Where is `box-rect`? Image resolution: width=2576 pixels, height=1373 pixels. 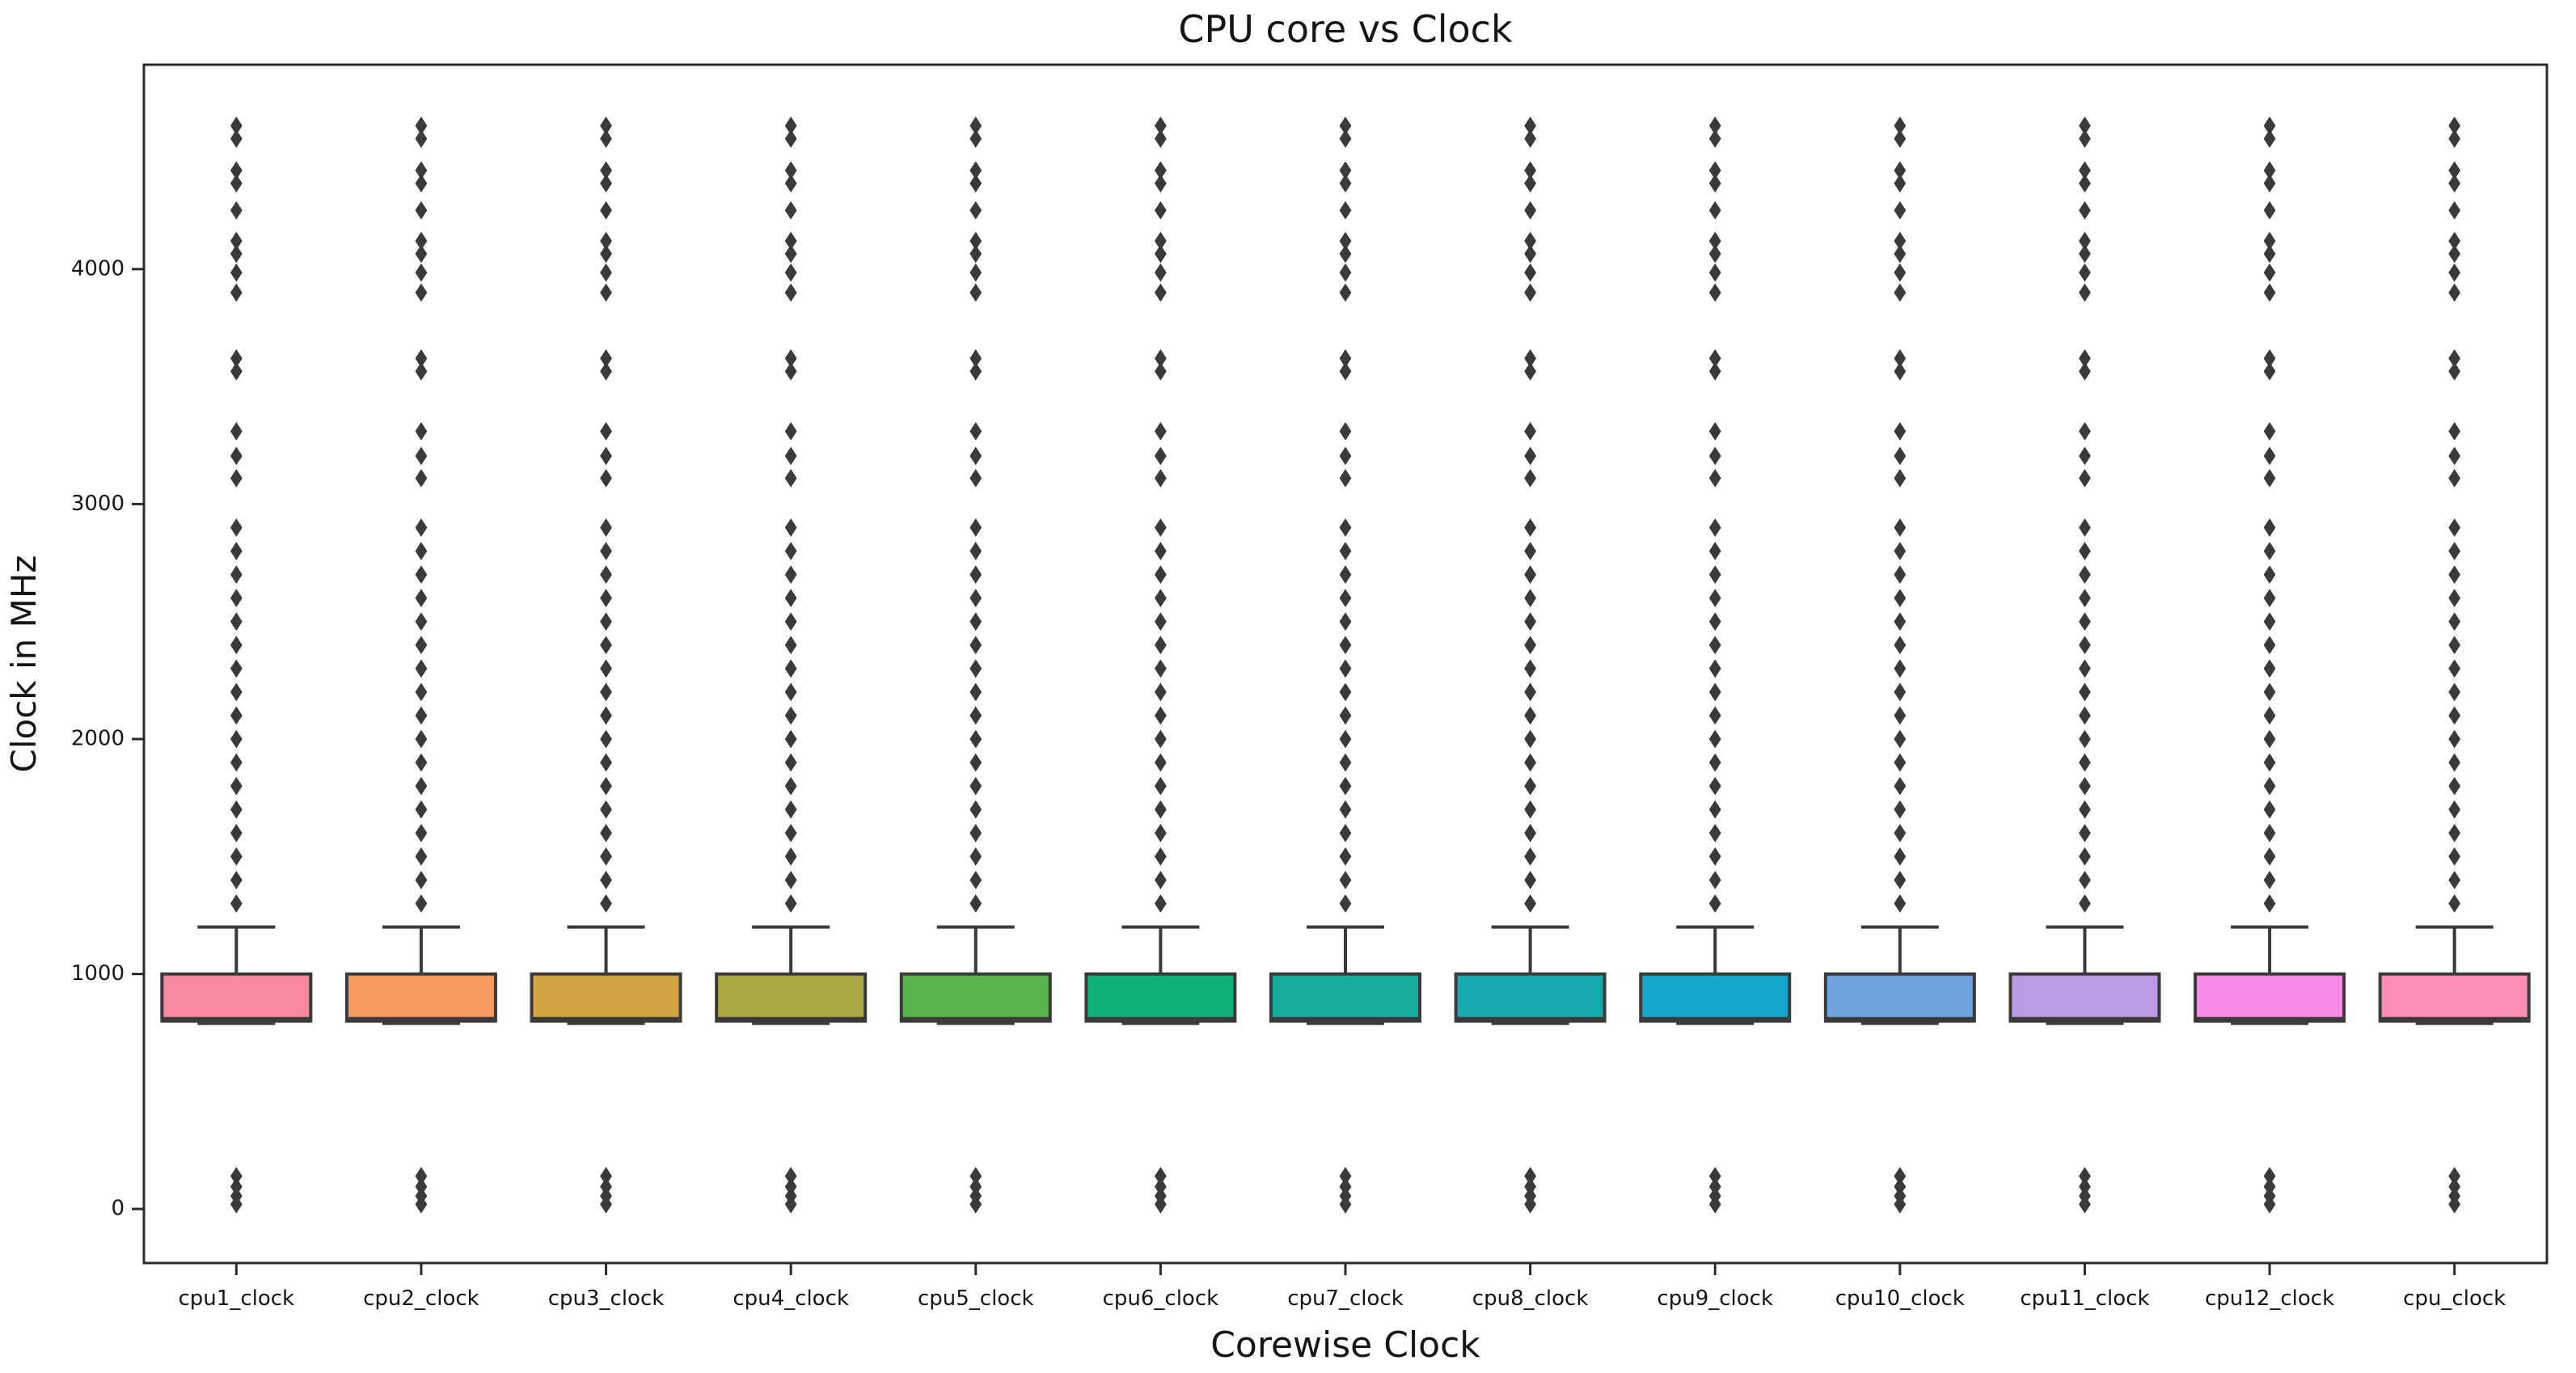 box-rect is located at coordinates (791, 997).